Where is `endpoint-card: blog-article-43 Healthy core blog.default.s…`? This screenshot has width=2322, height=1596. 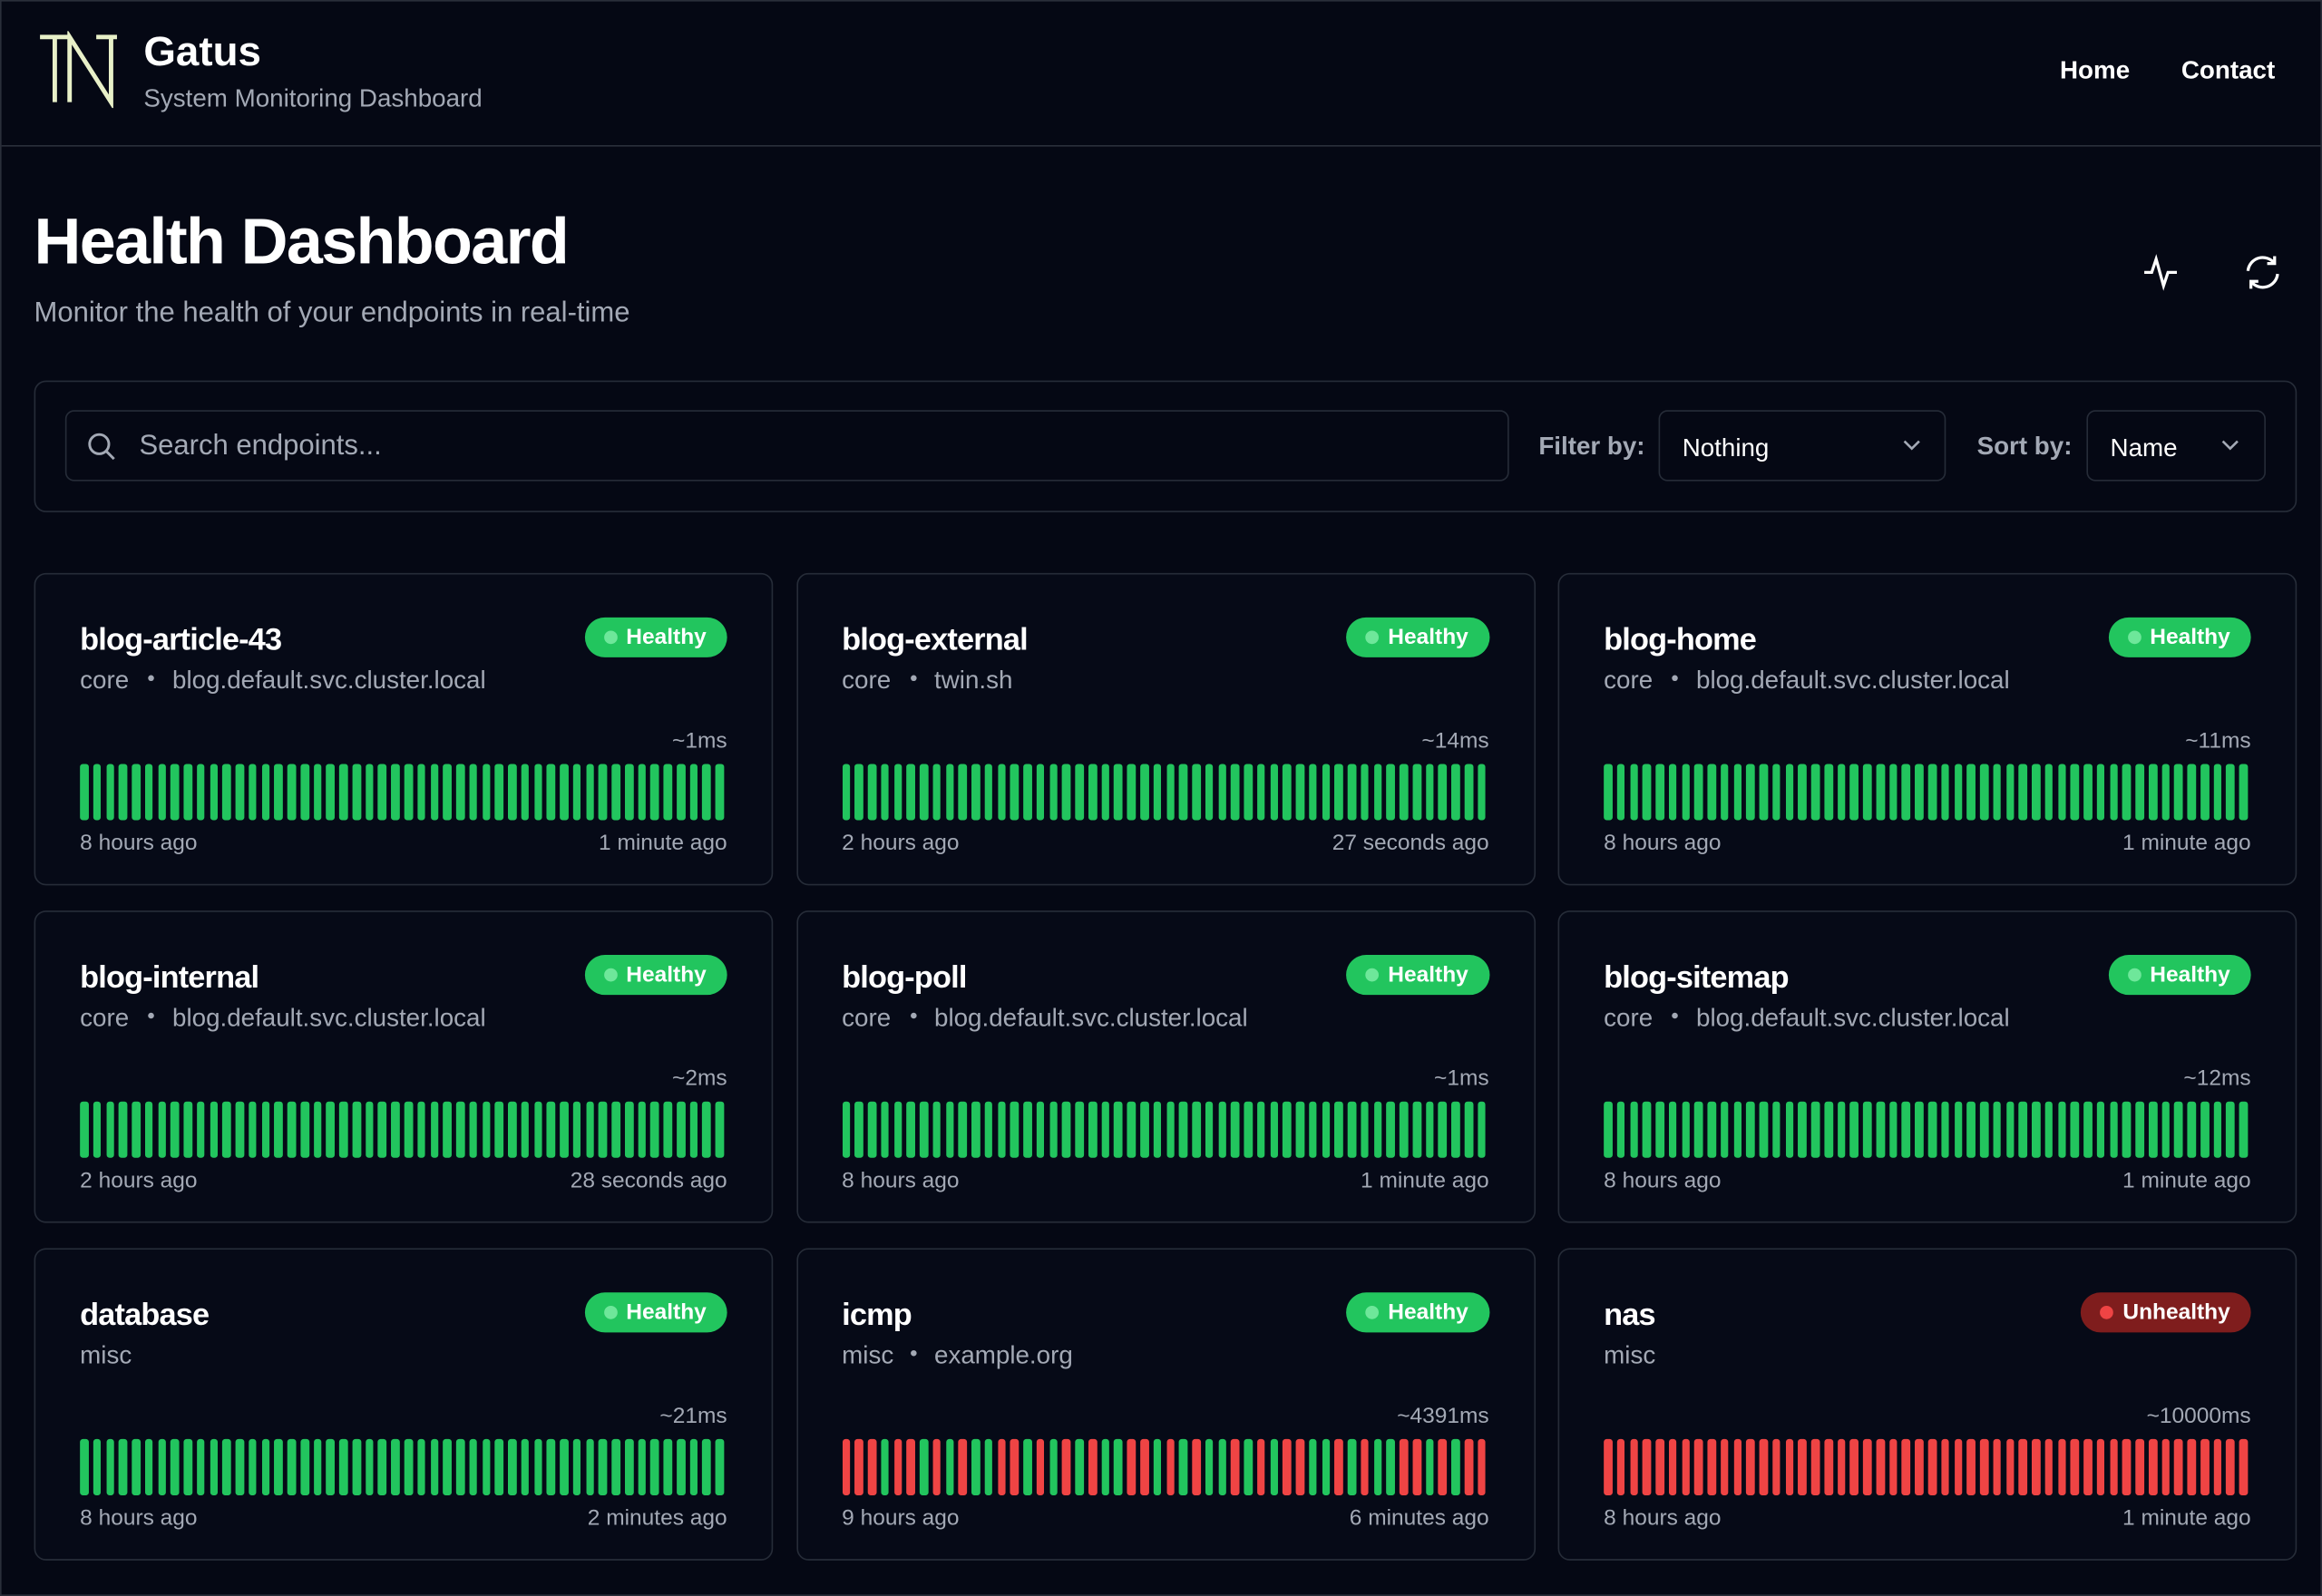
endpoint-card: blog-article-43 Healthy core blog.default.s… is located at coordinates (404, 729).